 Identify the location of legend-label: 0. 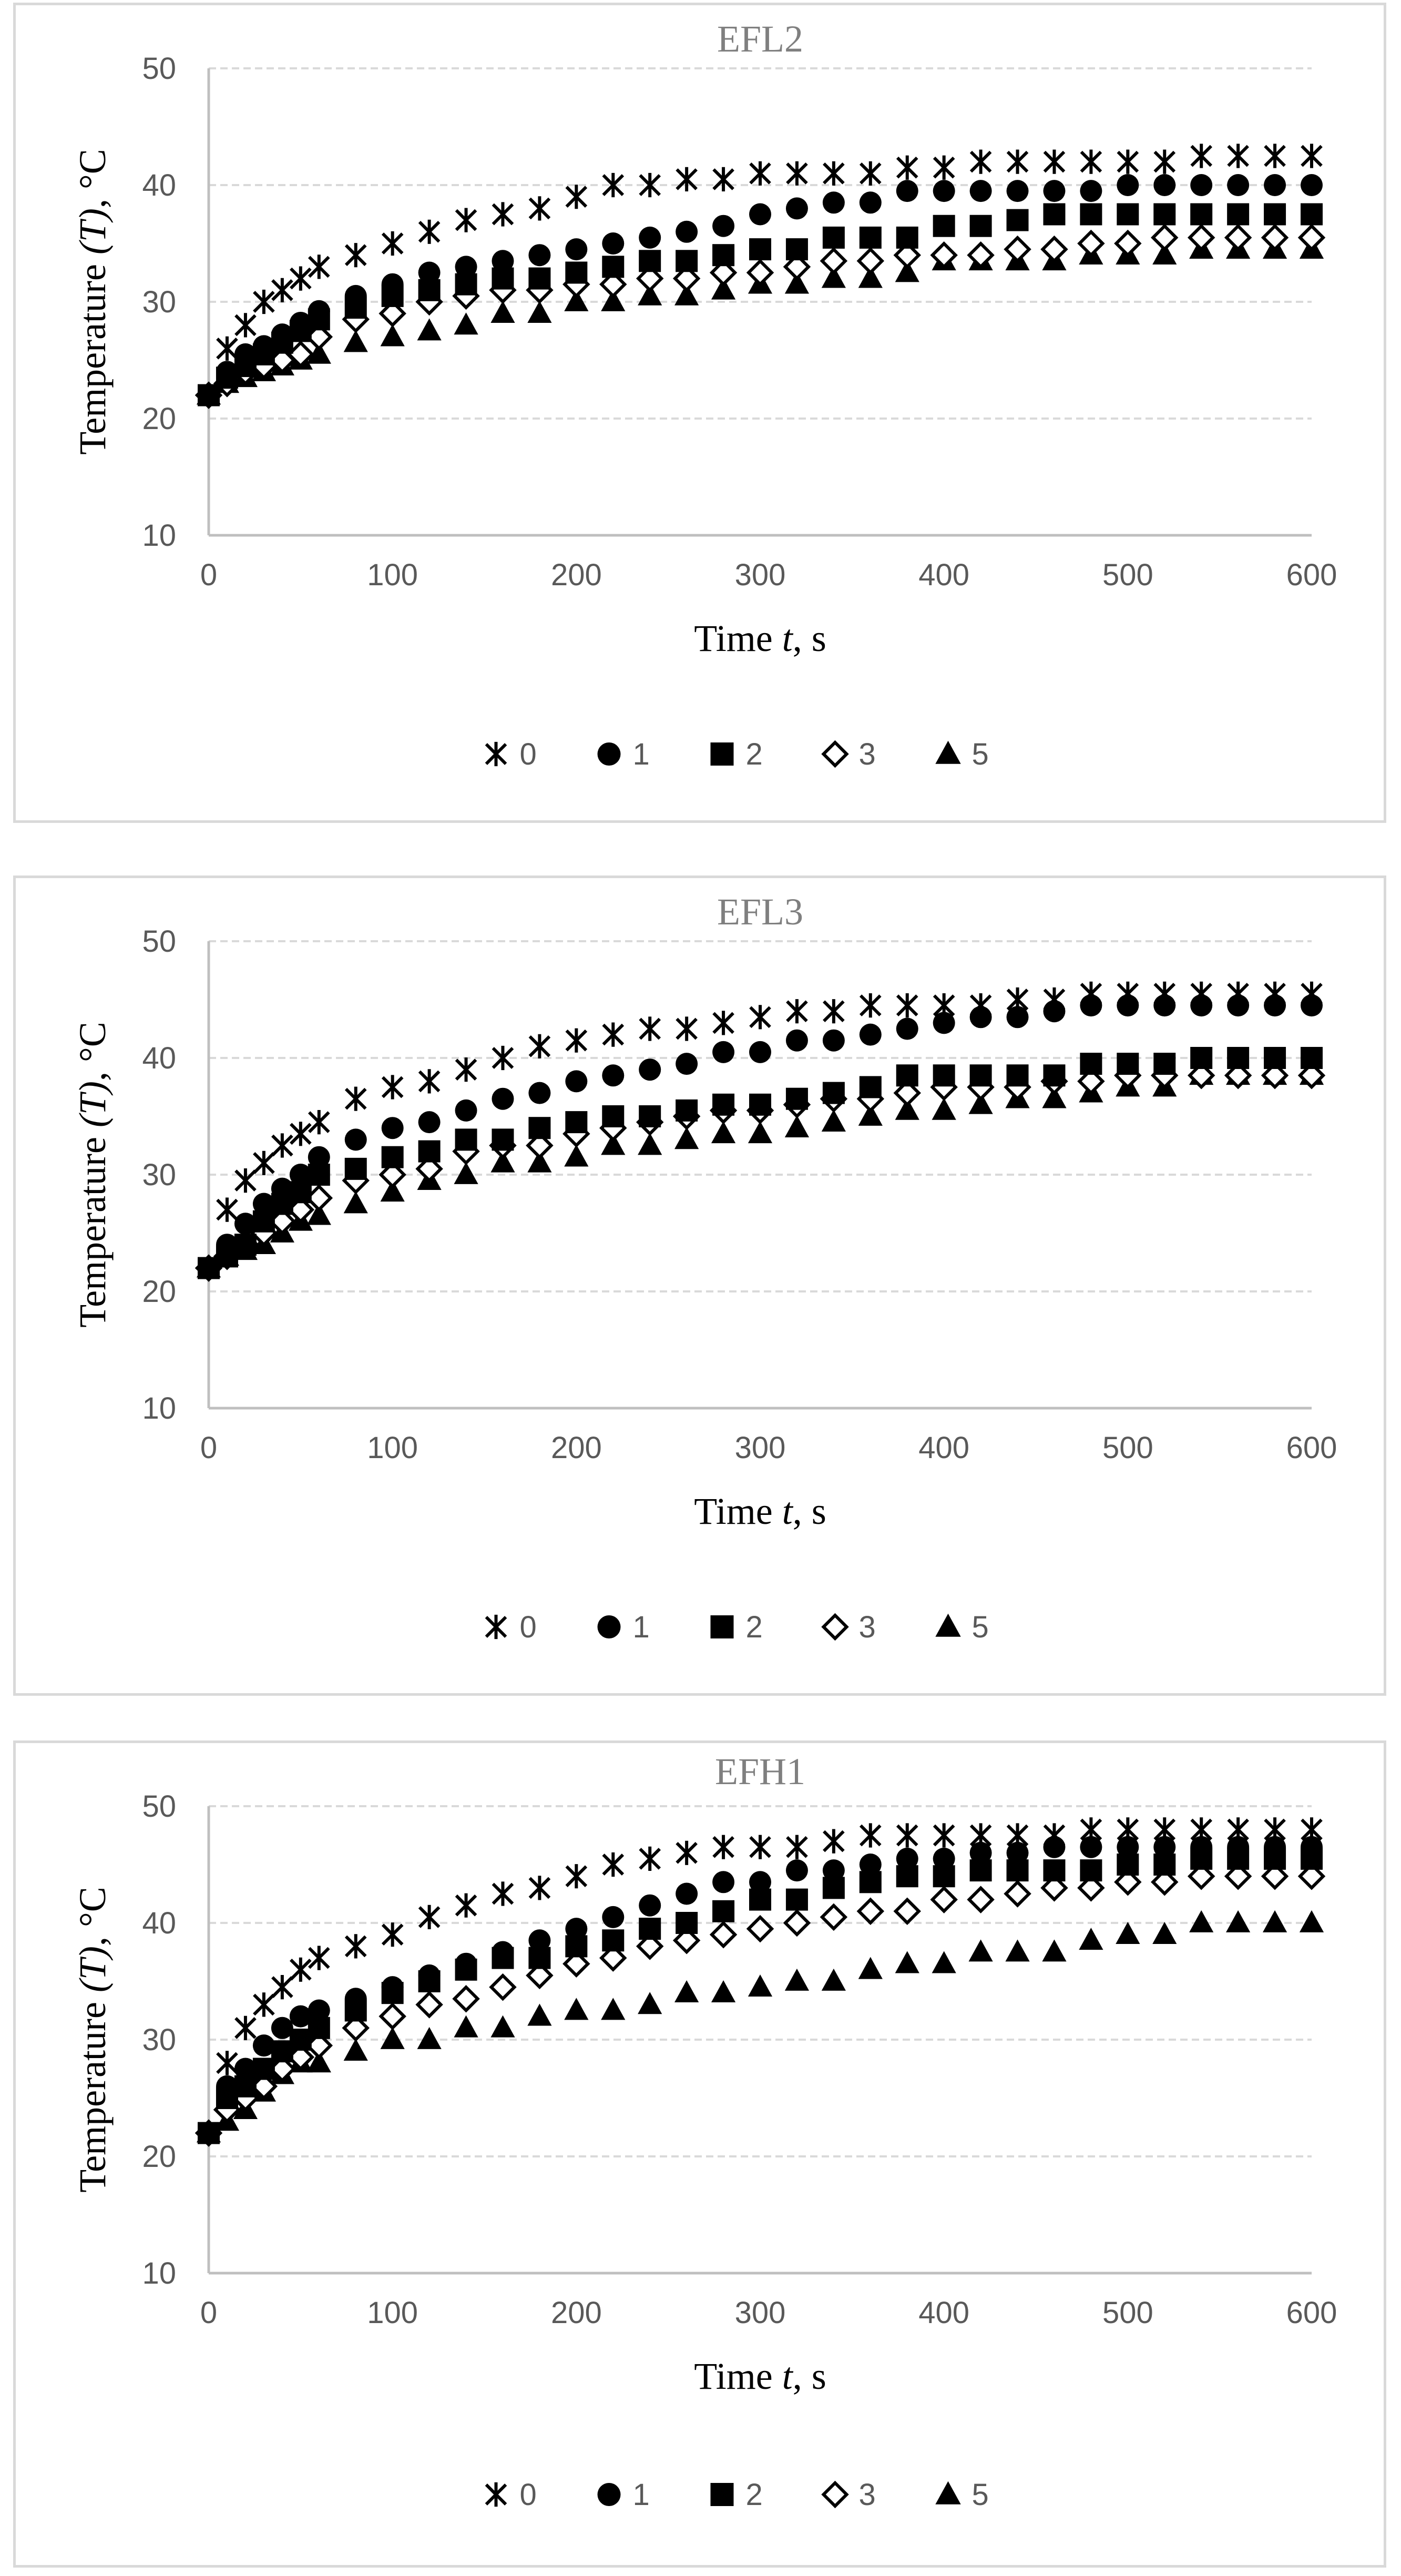
(528, 2495).